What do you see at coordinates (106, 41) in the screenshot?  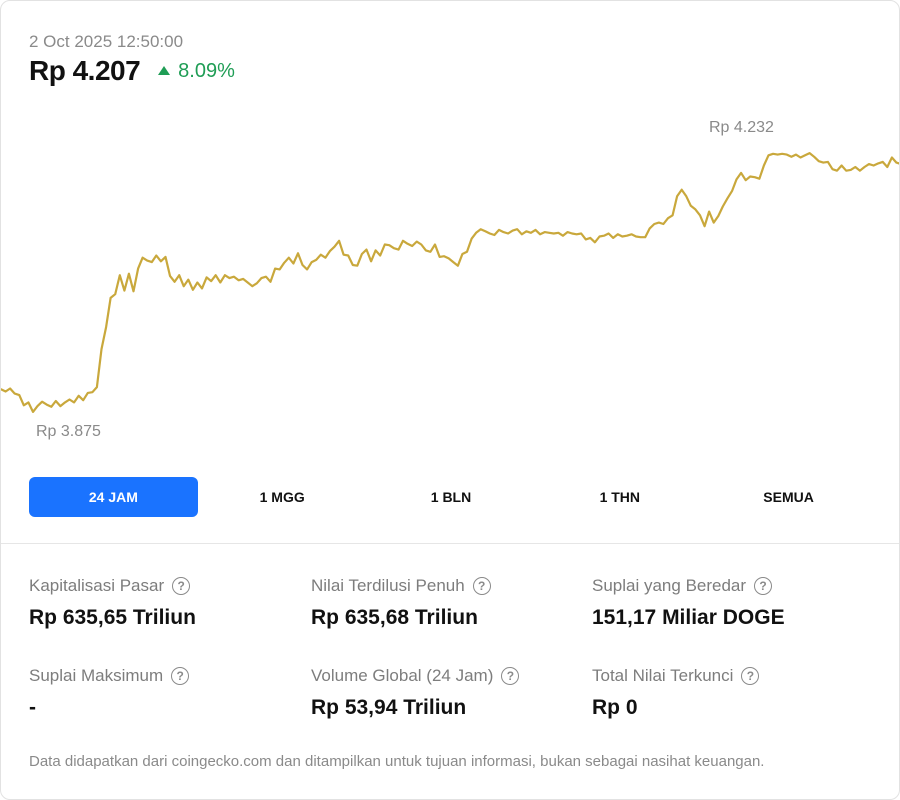 I see `price-timestamp: 2 Oct 2025 12:50:00` at bounding box center [106, 41].